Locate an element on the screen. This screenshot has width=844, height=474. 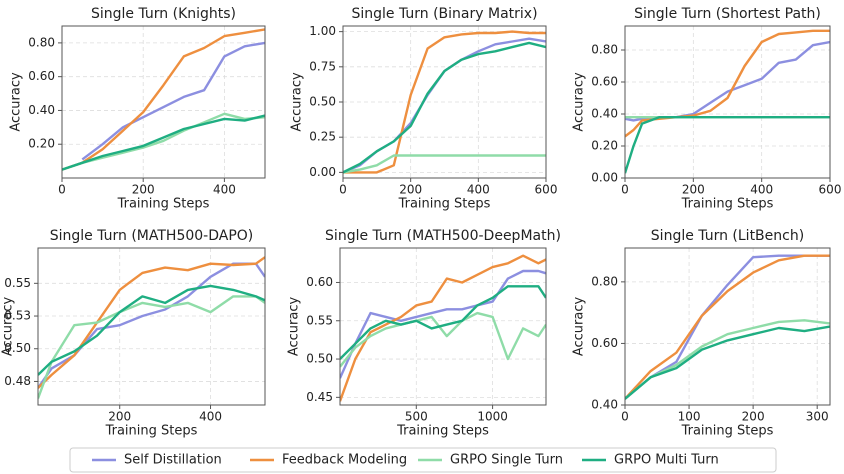
chart-title: Single Turn (Binary Matrix) is located at coordinates (444, 14).